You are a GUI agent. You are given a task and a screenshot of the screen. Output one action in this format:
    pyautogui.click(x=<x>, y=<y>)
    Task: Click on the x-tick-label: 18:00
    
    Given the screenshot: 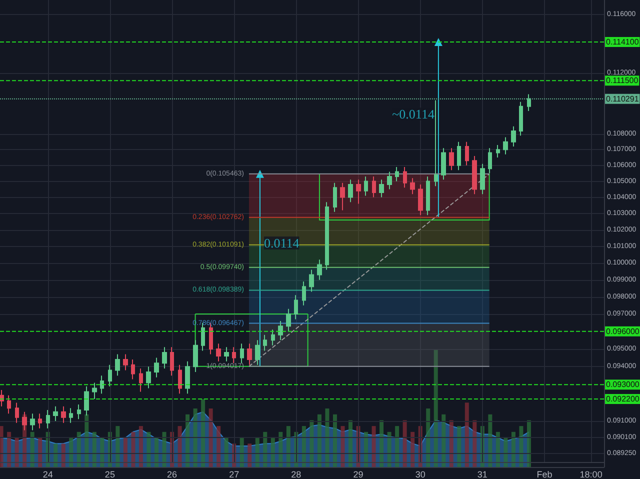 What is the action you would take?
    pyautogui.click(x=591, y=474)
    